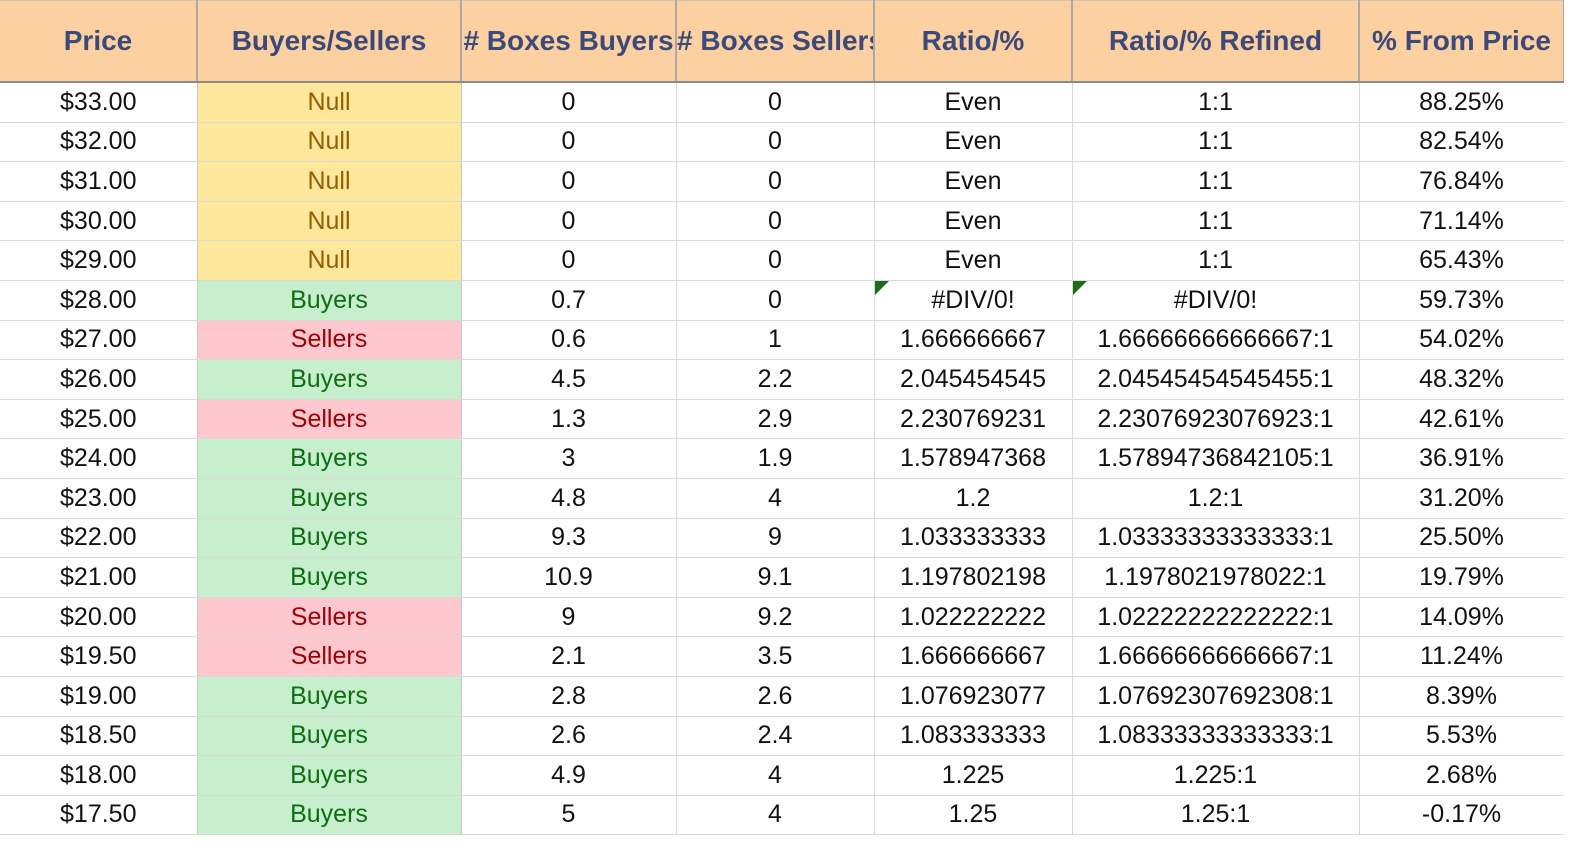 Image resolution: width=1584 pixels, height=850 pixels. Describe the element at coordinates (973, 419) in the screenshot. I see `ratio-cell: 2.230769231` at that location.